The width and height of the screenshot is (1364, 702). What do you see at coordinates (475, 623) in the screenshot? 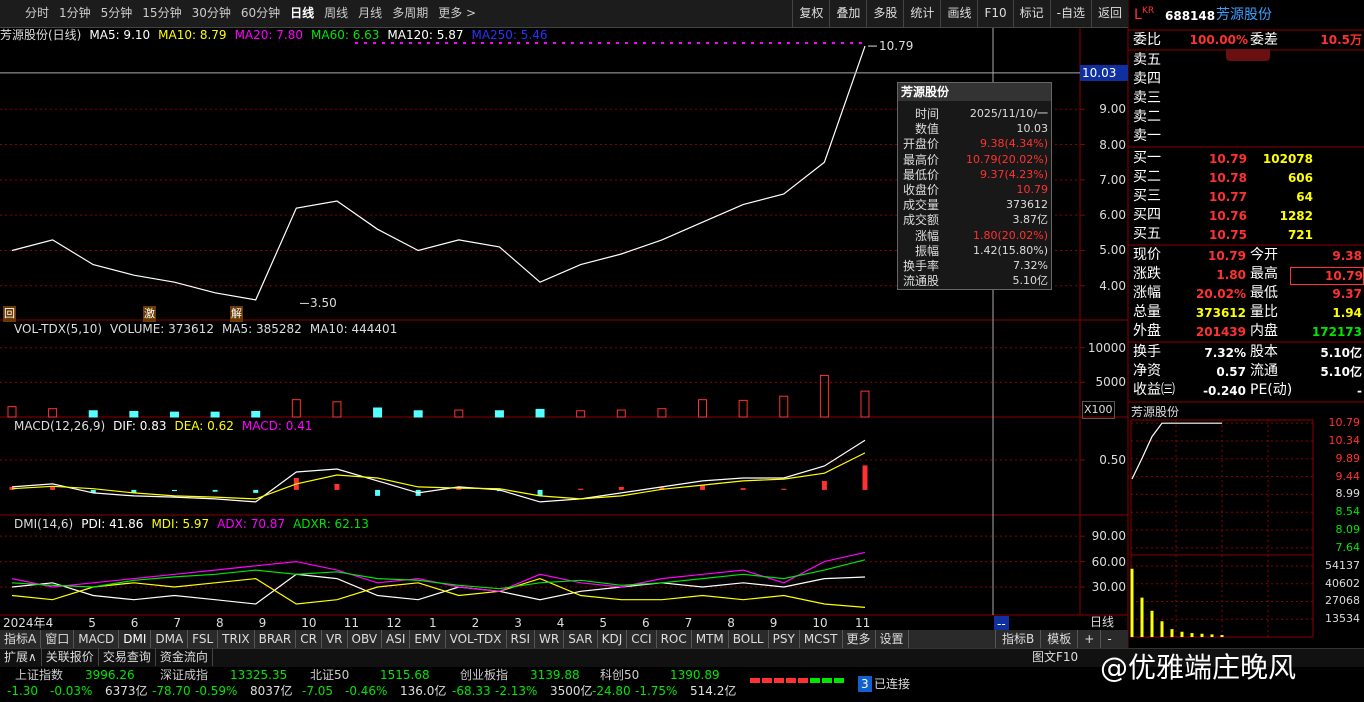
I see `x-tick-label: 2` at bounding box center [475, 623].